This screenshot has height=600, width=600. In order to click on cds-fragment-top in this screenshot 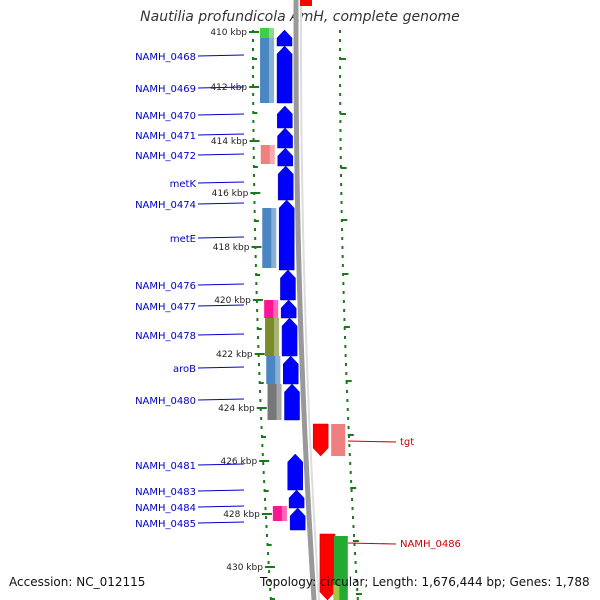, I will do `click(306, 3)`.